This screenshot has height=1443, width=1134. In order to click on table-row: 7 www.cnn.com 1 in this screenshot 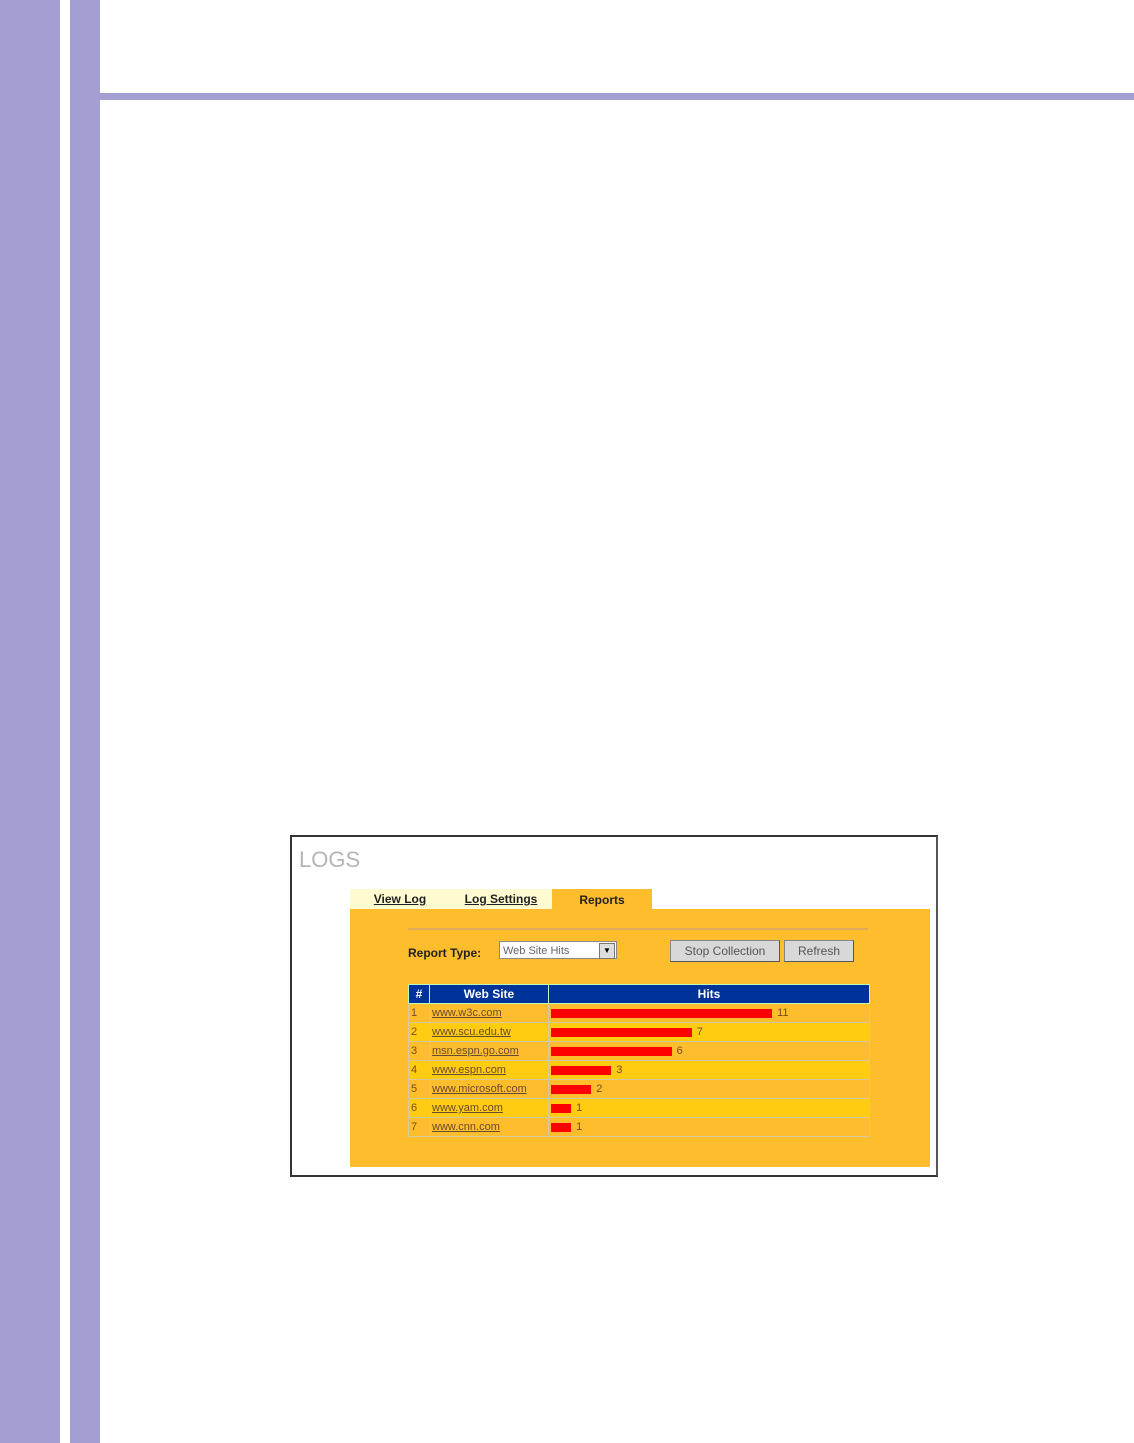, I will do `click(639, 1127)`.